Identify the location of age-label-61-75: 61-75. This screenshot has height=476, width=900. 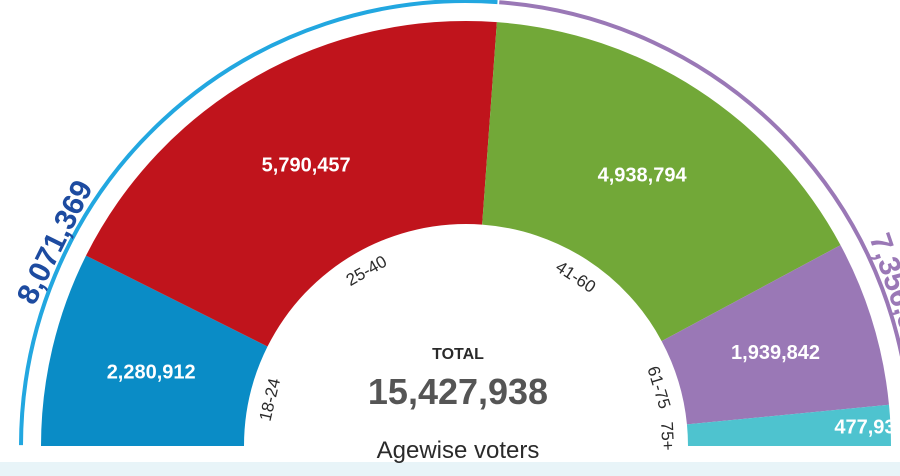
(658, 387).